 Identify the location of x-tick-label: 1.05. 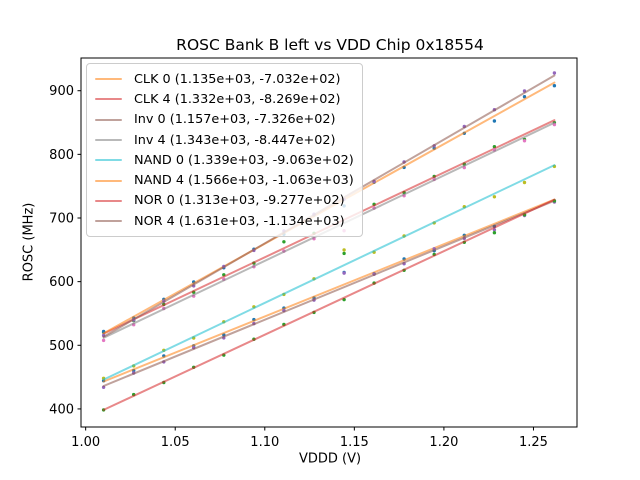
(175, 442).